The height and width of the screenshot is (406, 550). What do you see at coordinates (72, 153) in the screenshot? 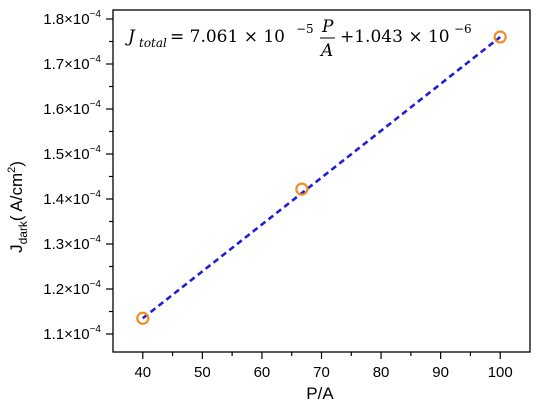
I see `y-tick-label: 1.5×10⁻⁴` at bounding box center [72, 153].